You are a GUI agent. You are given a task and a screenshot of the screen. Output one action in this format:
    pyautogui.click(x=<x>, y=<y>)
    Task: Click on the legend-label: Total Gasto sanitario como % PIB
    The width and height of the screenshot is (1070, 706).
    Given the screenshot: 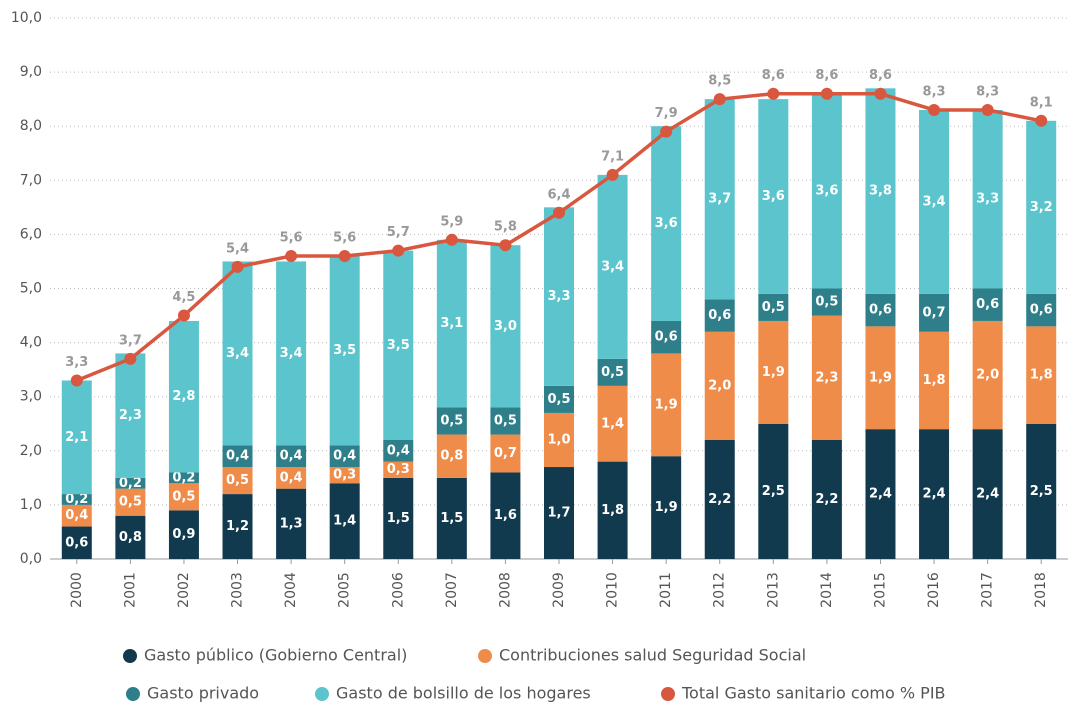 What is the action you would take?
    pyautogui.click(x=813, y=693)
    